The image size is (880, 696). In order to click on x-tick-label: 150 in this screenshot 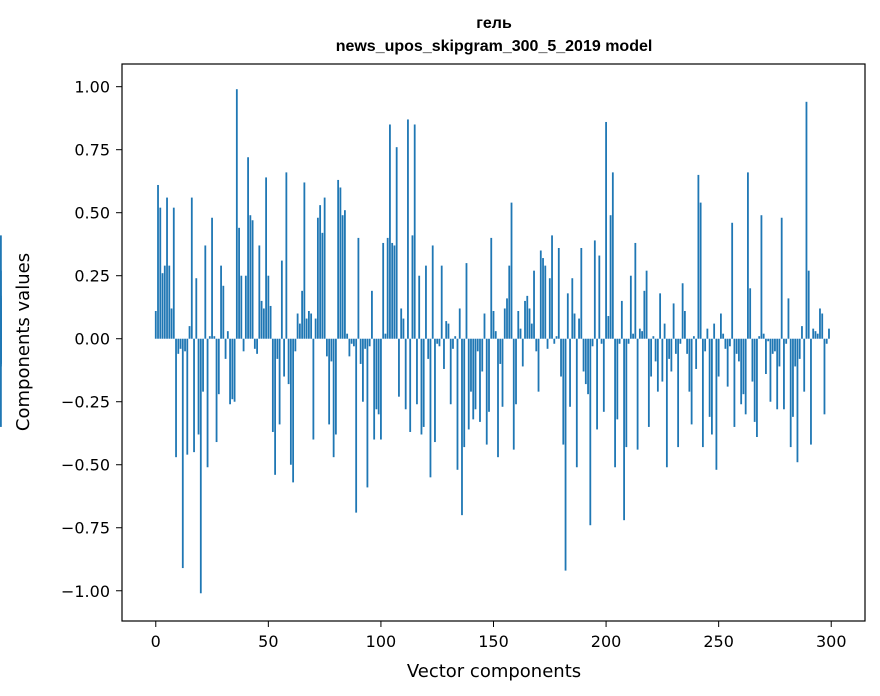, I will do `click(493, 641)`.